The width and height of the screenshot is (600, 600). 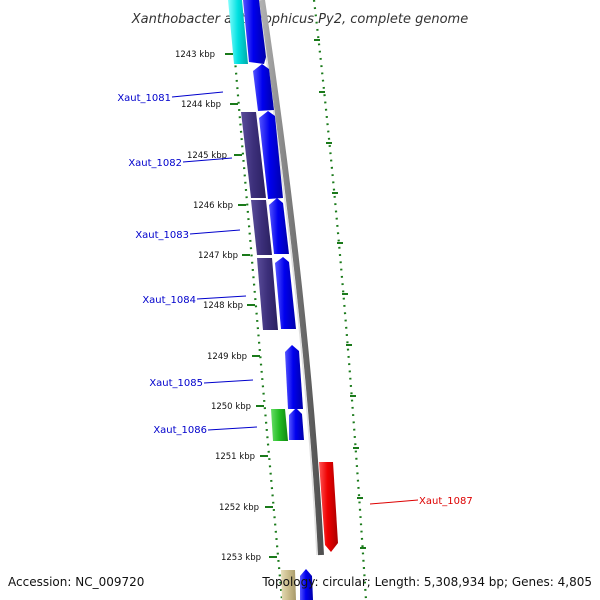 What do you see at coordinates (218, 256) in the screenshot?
I see `tick-label-1247: 1247 kbp` at bounding box center [218, 256].